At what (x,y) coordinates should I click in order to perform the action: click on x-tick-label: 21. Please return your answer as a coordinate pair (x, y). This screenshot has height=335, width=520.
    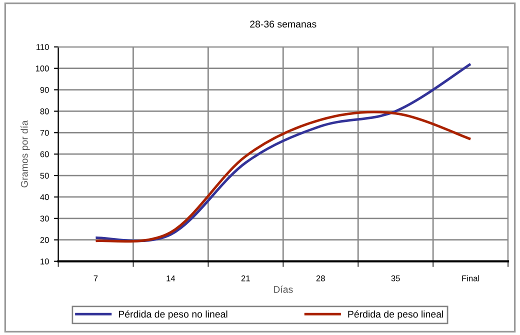
    Looking at the image, I should click on (245, 278).